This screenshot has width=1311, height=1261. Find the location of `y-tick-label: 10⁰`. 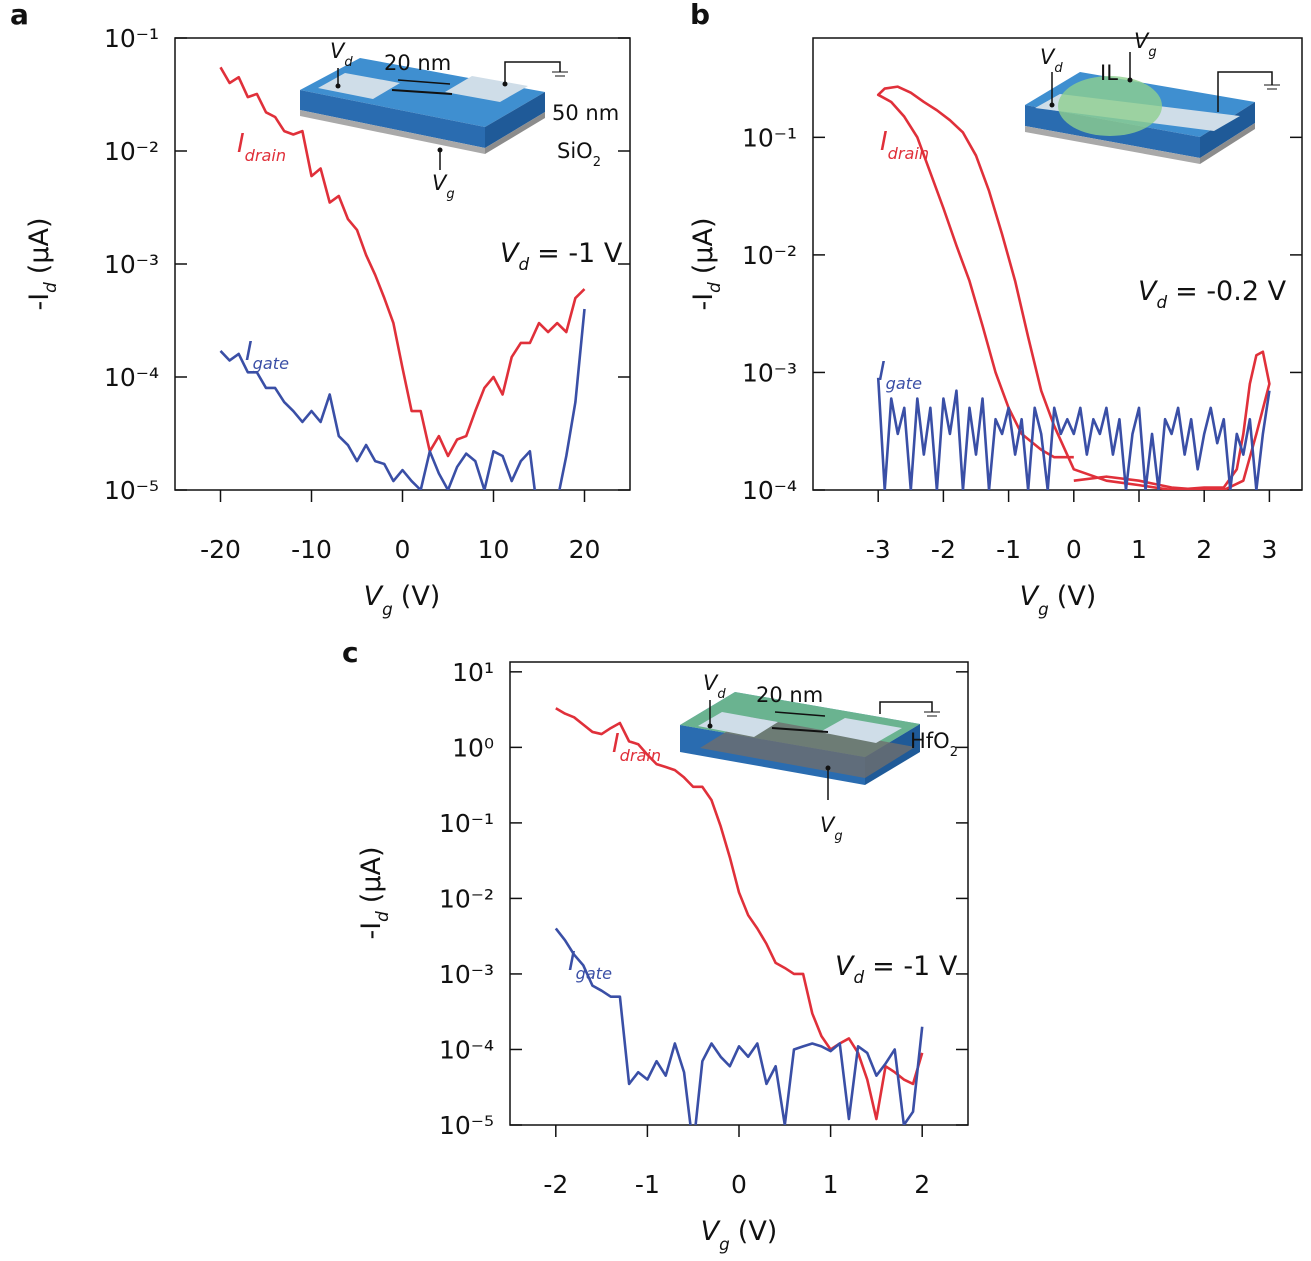

y-tick-label: 10⁰ is located at coordinates (473, 747).